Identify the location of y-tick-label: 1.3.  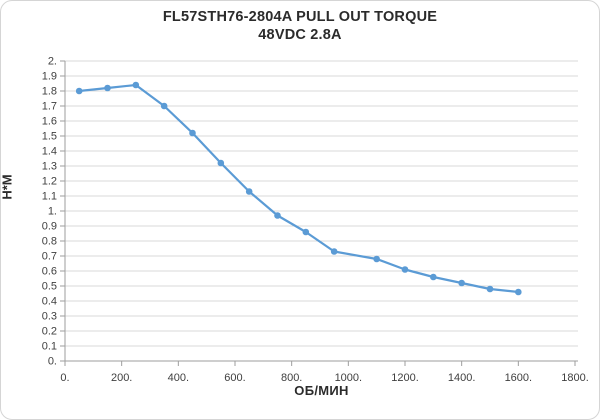
(49, 167).